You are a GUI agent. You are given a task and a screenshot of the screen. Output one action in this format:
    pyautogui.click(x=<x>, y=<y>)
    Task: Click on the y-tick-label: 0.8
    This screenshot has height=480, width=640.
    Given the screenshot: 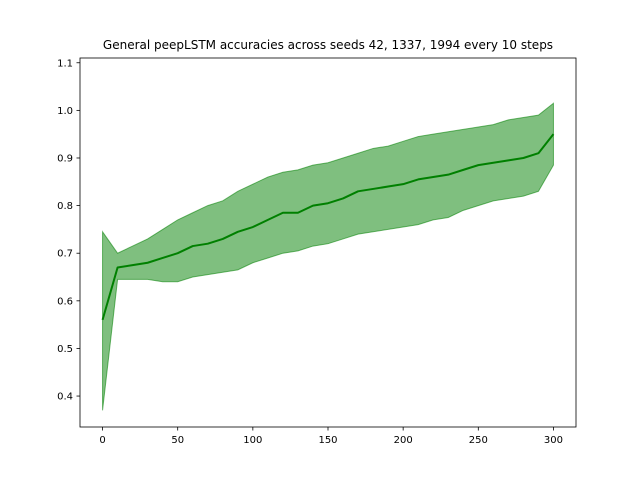 What is the action you would take?
    pyautogui.click(x=65, y=206)
    